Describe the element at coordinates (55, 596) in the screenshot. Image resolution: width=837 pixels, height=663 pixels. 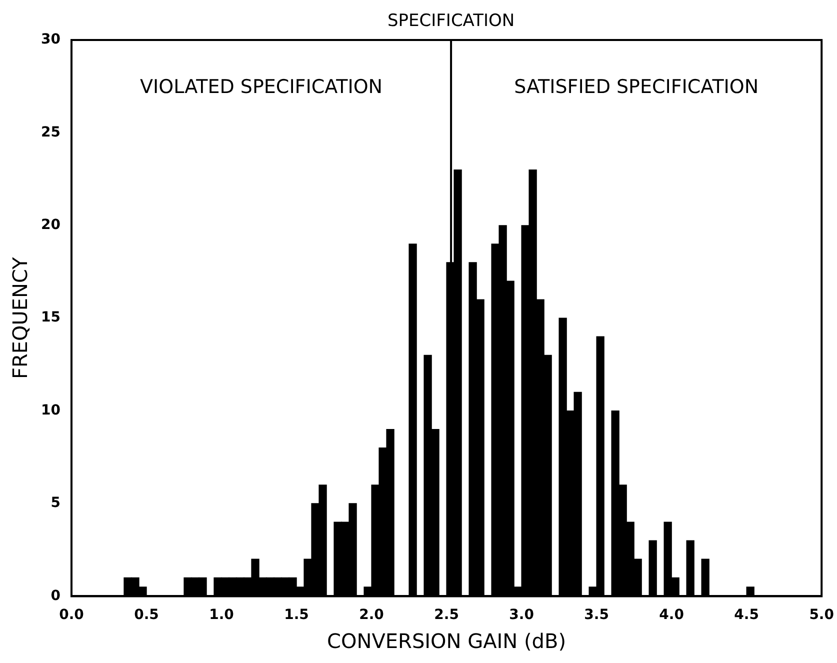
I see `y-tick-label: 0` at that location.